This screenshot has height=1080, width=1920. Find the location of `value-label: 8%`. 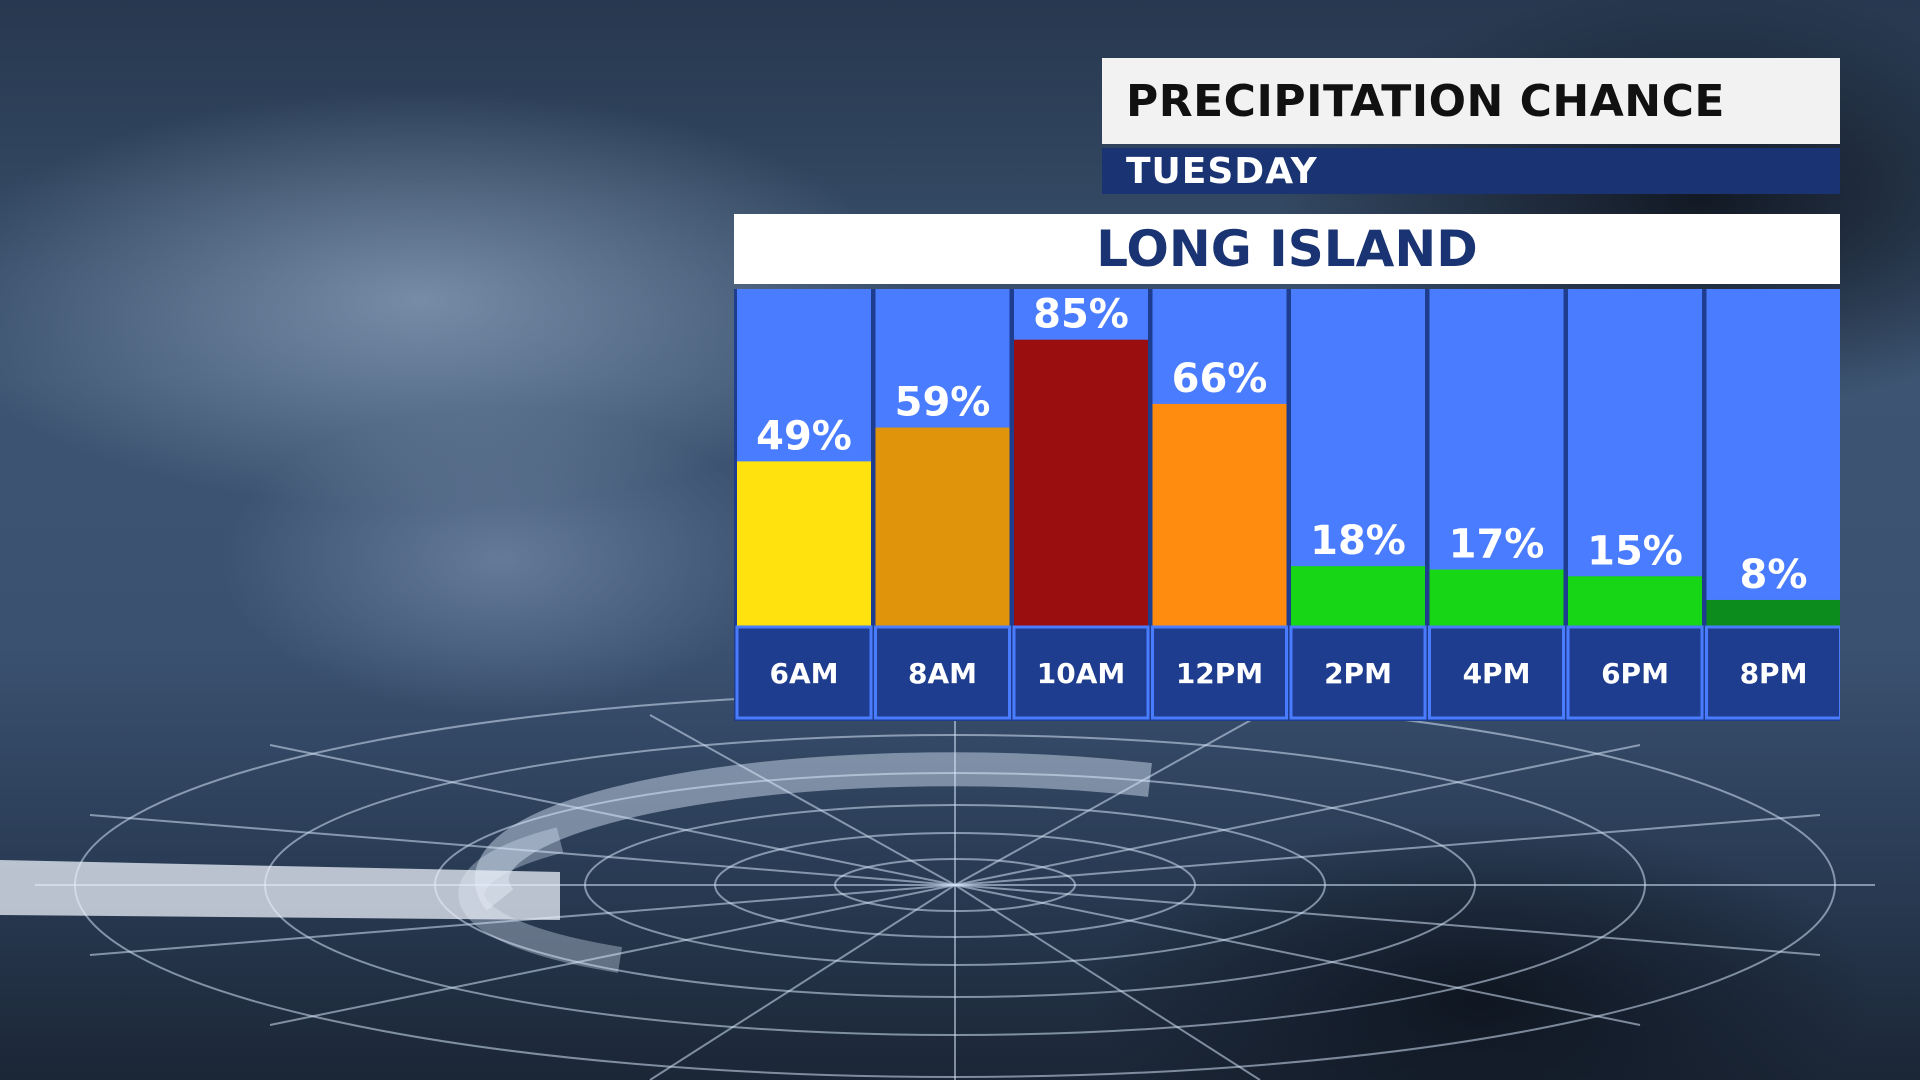

value-label: 8% is located at coordinates (1774, 575).